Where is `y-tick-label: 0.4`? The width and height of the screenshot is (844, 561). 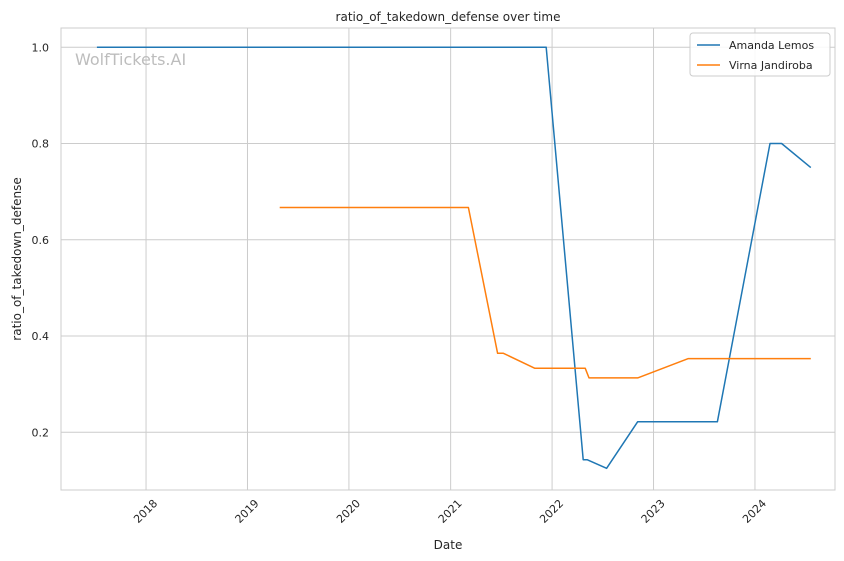
y-tick-label: 0.4 is located at coordinates (41, 336).